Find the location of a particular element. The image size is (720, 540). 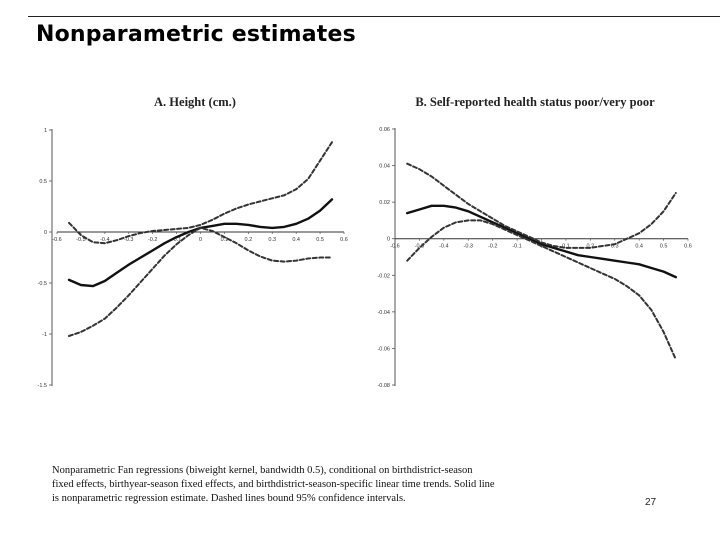

estimate-line is located at coordinates (541, 241).